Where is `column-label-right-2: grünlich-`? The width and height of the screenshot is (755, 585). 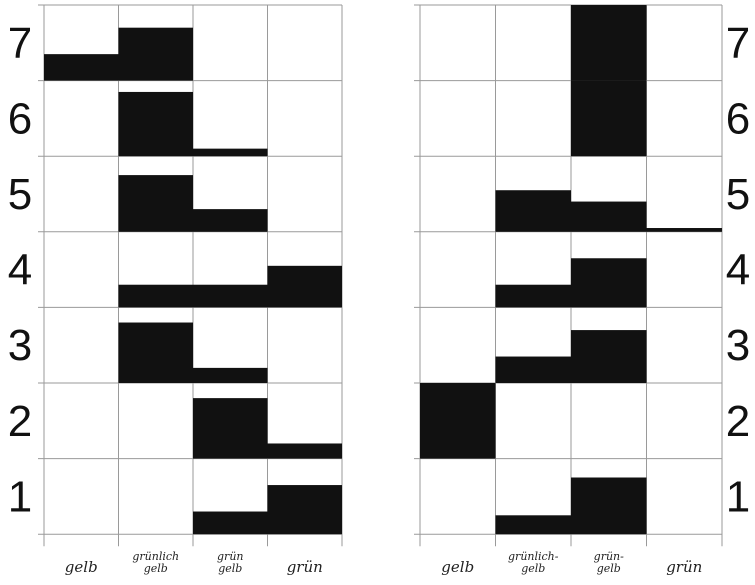
column-label-right-2: grünlich- is located at coordinates (533, 556).